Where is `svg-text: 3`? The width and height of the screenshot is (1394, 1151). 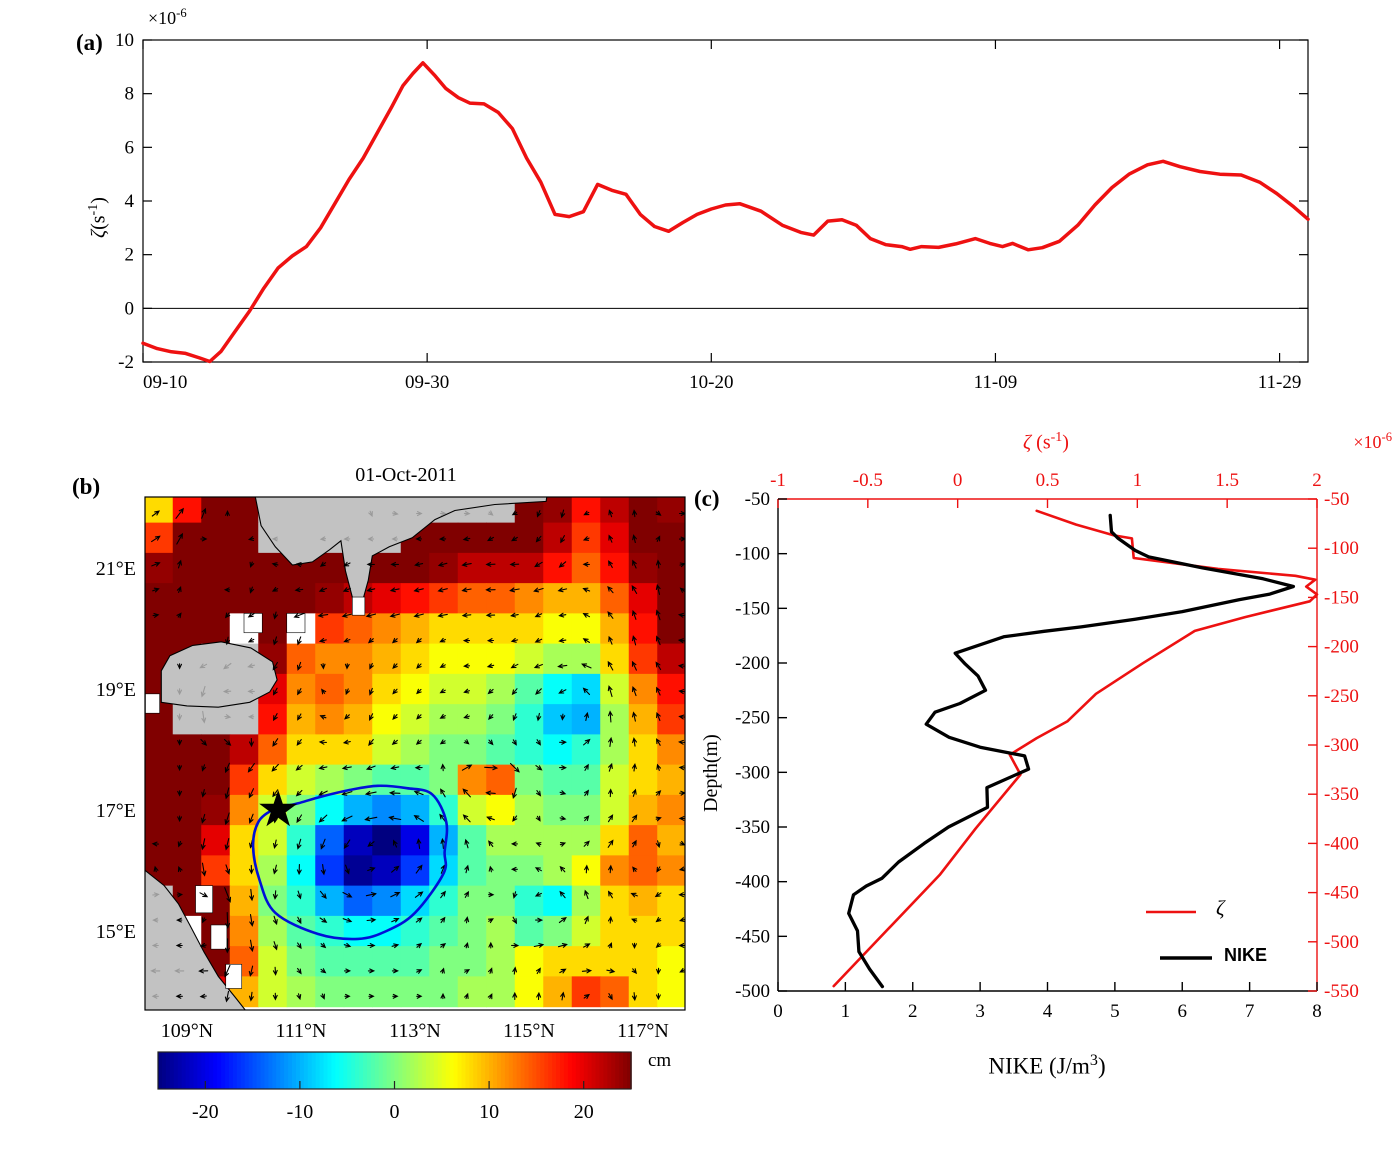 svg-text: 3 is located at coordinates (980, 1011).